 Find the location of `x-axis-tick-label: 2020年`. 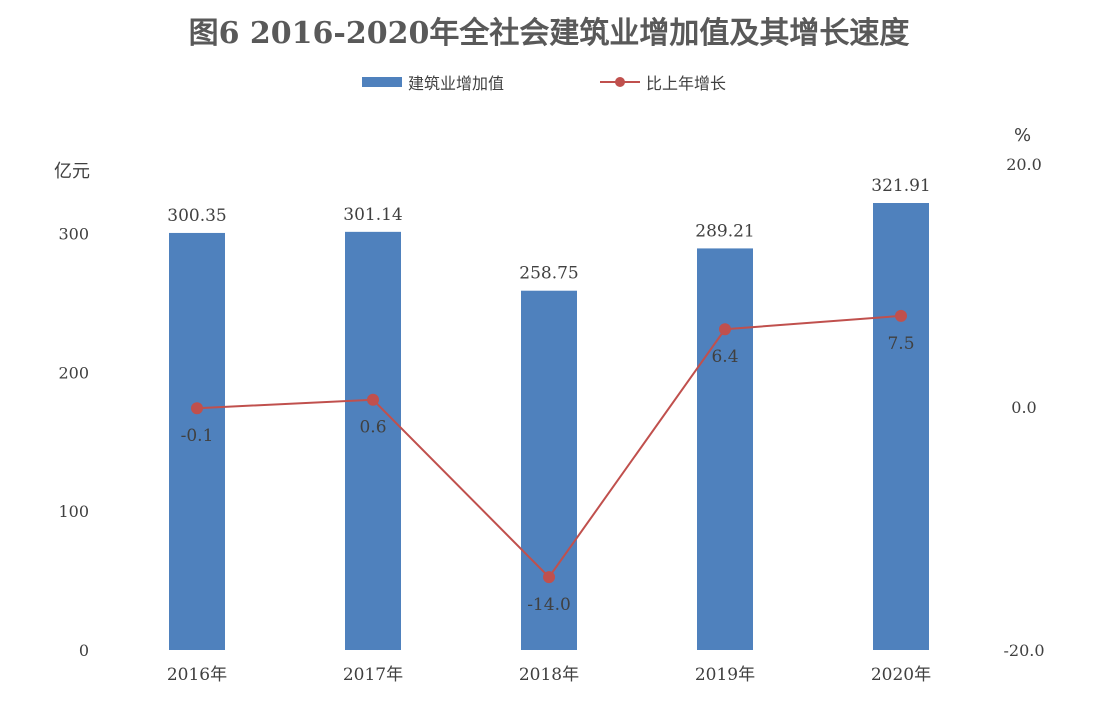

x-axis-tick-label: 2020年 is located at coordinates (901, 675).